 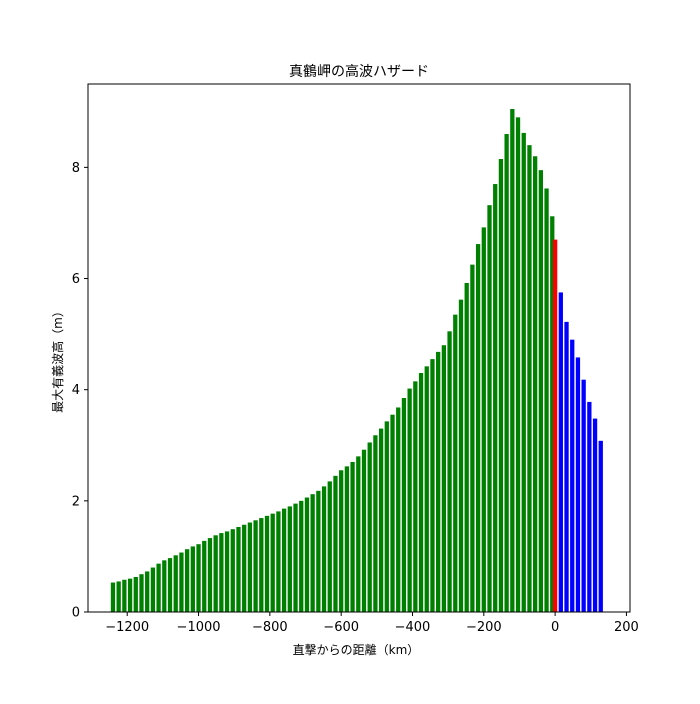 I want to click on y-axis: 0 2 4 6 8, so click(x=80, y=391).